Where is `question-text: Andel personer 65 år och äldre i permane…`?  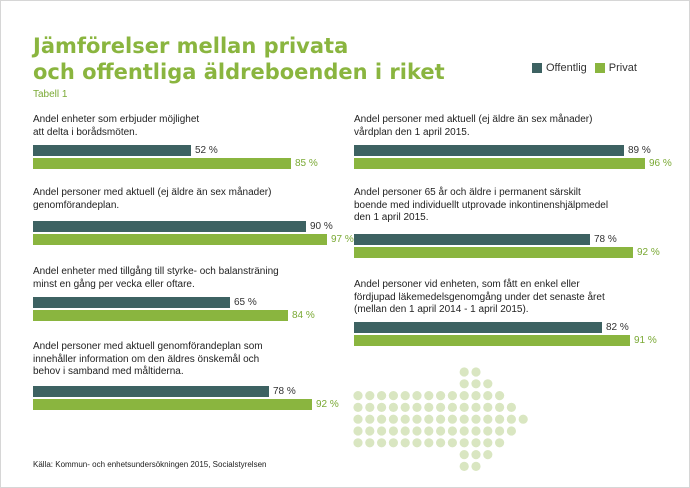
question-text: Andel personer 65 år och äldre i permane… is located at coordinates (481, 205).